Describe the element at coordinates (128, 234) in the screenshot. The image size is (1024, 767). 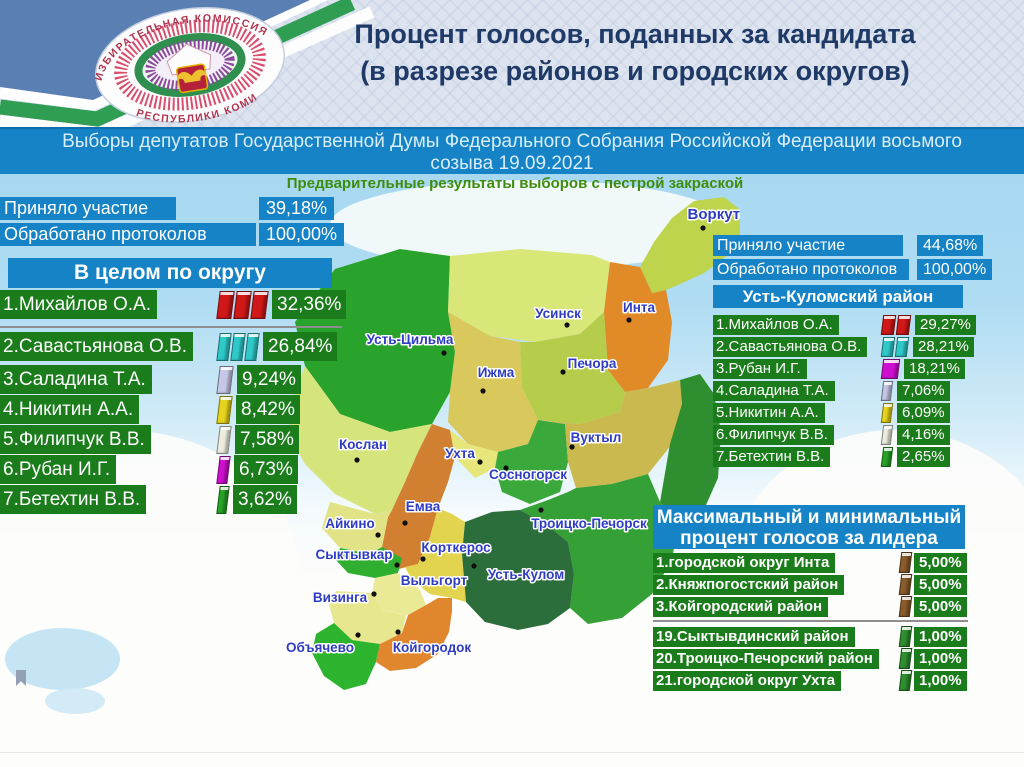
I see `overall-protocols-label: Обработано протоколов` at that location.